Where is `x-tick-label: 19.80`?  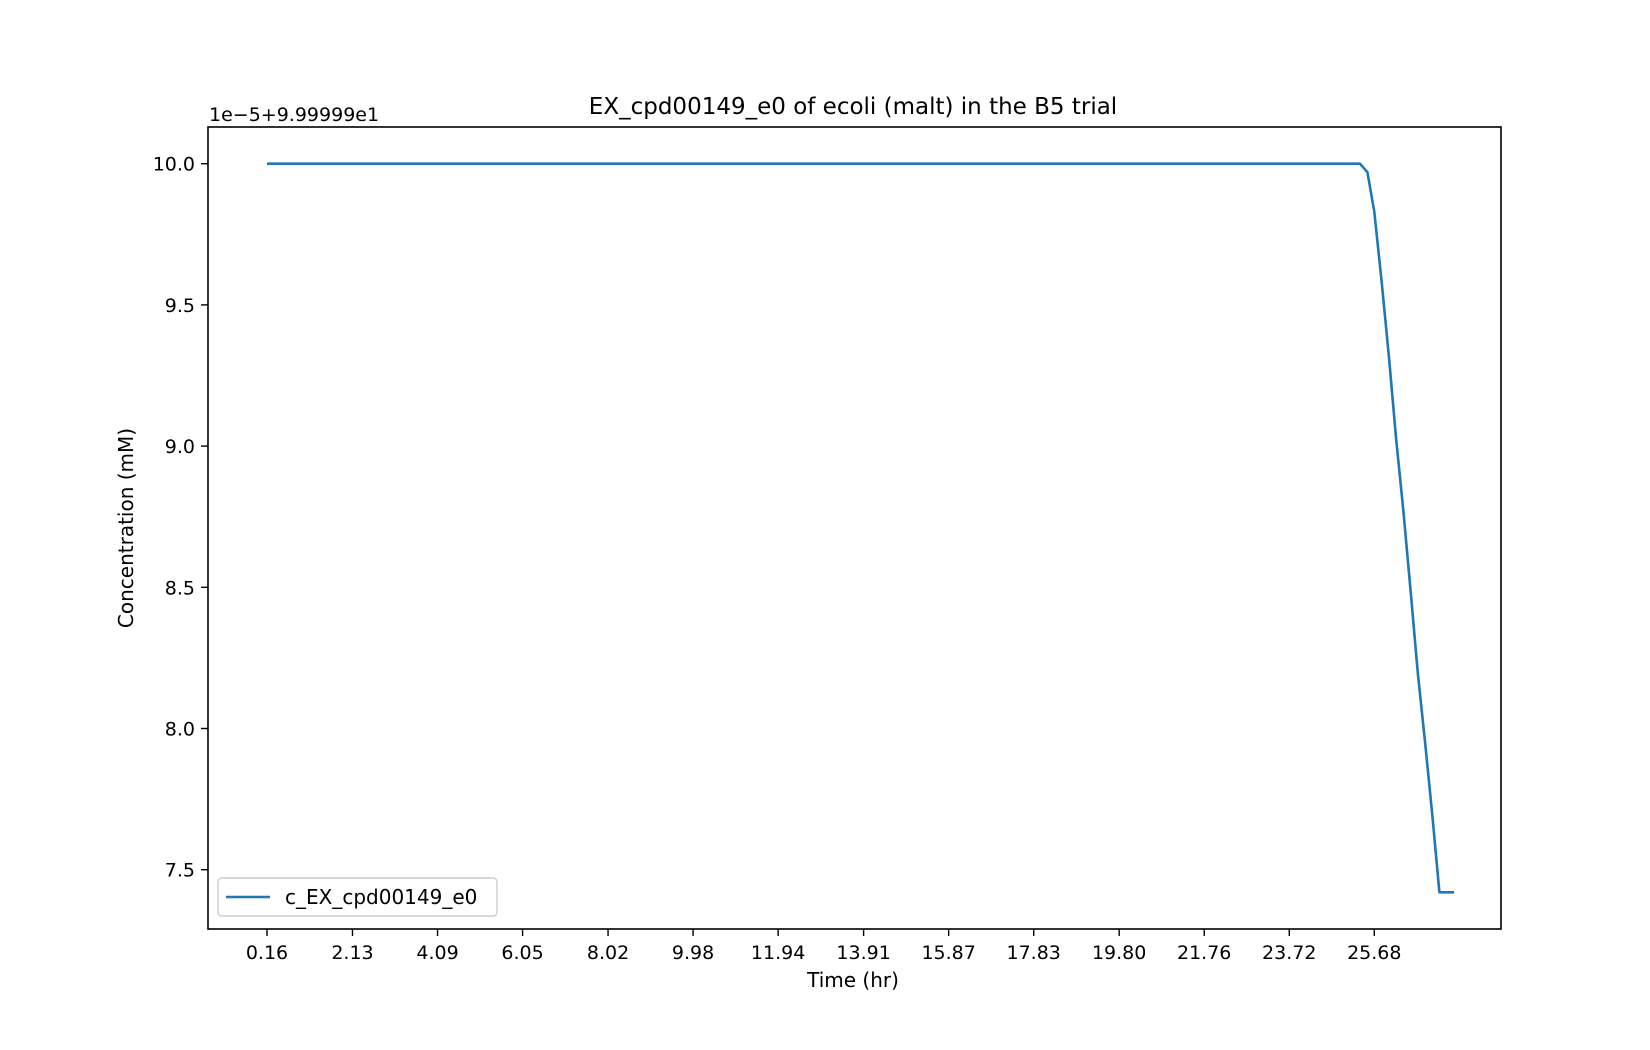 x-tick-label: 19.80 is located at coordinates (1119, 953).